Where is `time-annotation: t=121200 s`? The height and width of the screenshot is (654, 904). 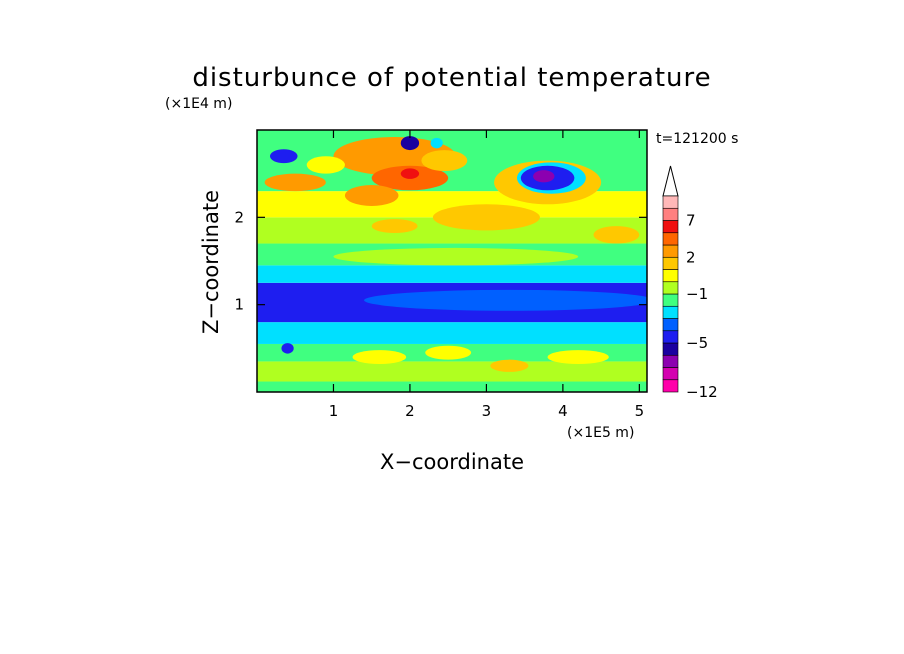
time-annotation: t=121200 s is located at coordinates (697, 139).